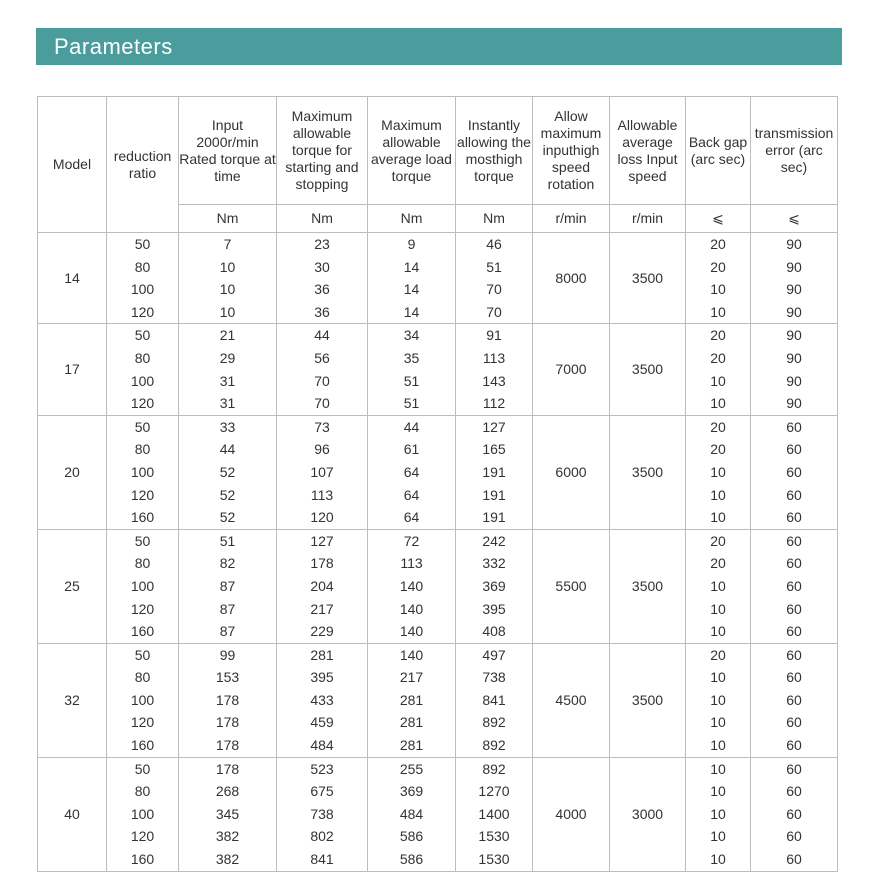 The width and height of the screenshot is (890, 888). I want to click on speed-cell: 8000, so click(571, 278).